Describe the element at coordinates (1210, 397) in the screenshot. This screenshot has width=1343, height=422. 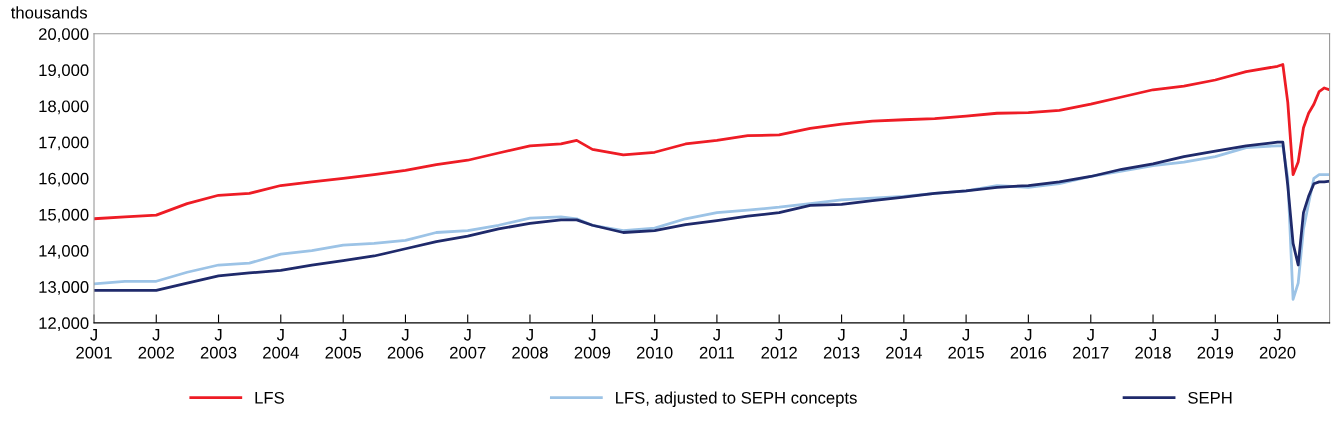
I see `legend-label: SEPH` at that location.